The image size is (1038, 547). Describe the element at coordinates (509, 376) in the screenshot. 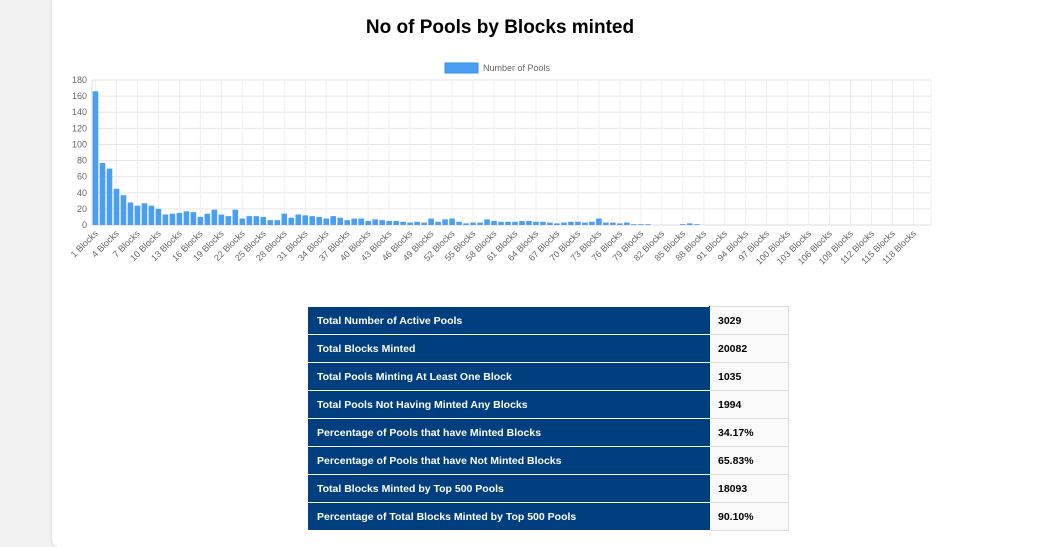

I see `stat-label: Total Pools Minting At Least One Block` at that location.